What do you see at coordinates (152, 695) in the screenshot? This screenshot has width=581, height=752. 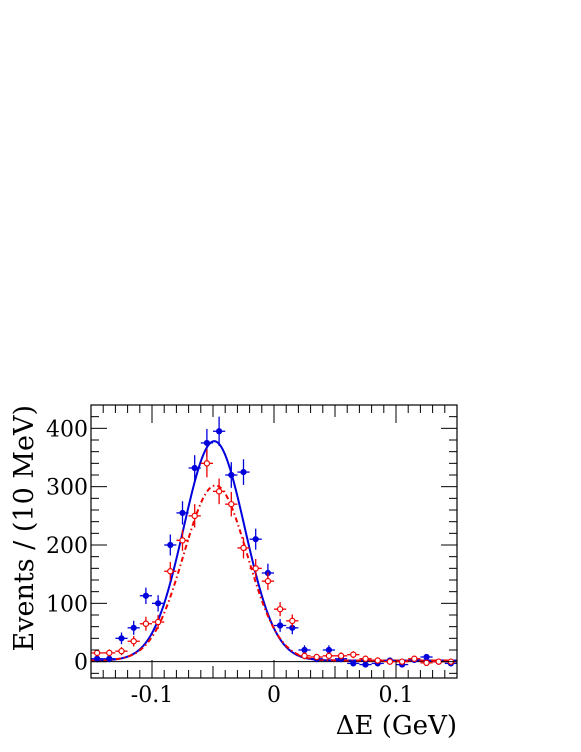 I see `x-tick-label: -0.1` at bounding box center [152, 695].